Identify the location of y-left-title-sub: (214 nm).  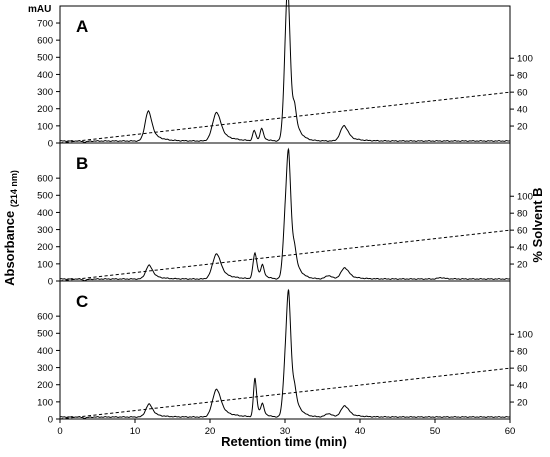
(14, 188).